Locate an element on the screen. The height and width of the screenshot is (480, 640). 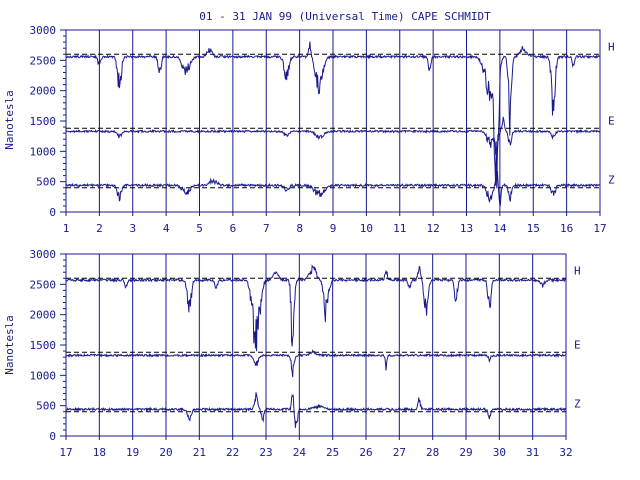
x-tick-label: 26 is located at coordinates (365, 452).